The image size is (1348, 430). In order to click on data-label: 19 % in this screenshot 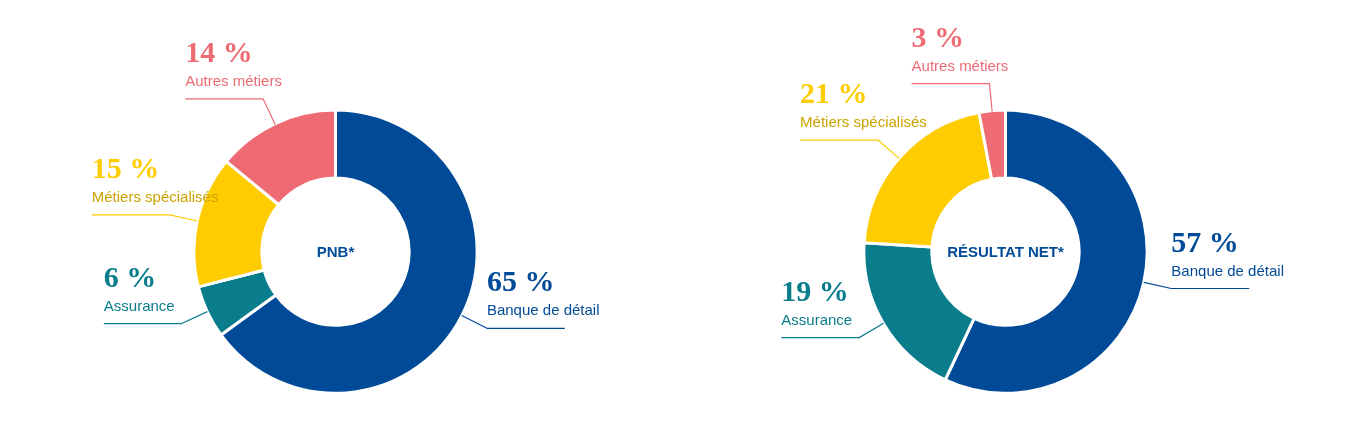, I will do `click(815, 290)`.